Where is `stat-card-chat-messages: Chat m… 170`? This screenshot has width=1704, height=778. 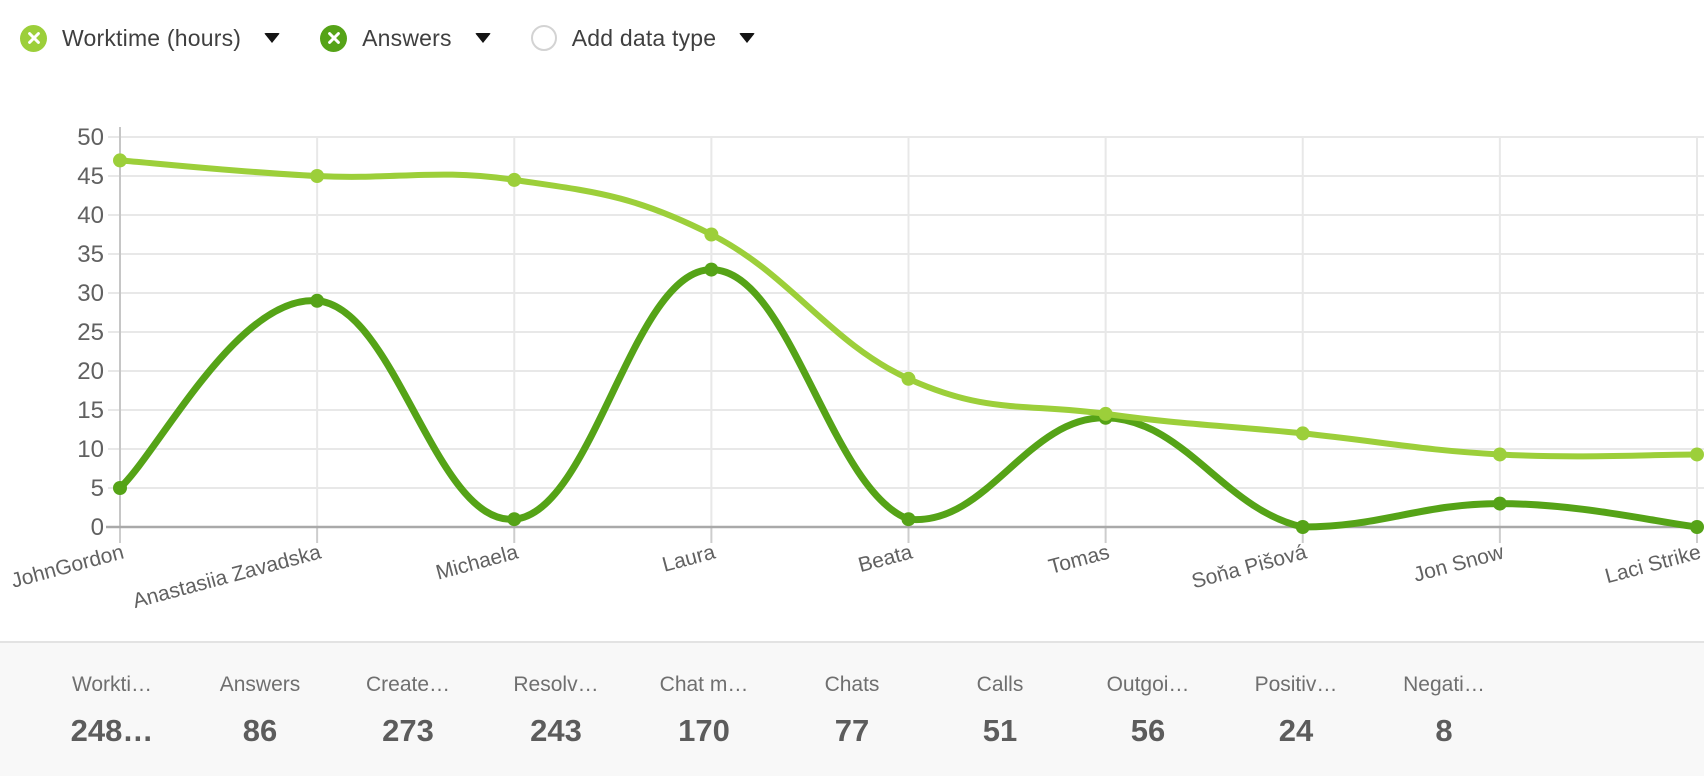 stat-card-chat-messages: Chat m… 170 is located at coordinates (704, 724).